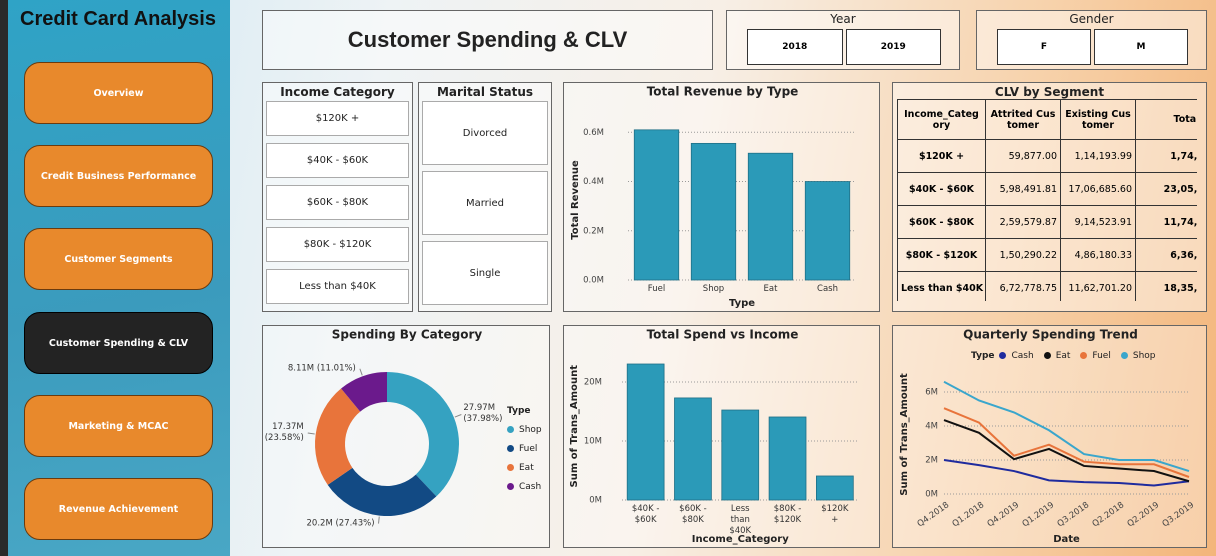  Describe the element at coordinates (795, 47) in the screenshot. I see `filter-option: 2018` at that location.